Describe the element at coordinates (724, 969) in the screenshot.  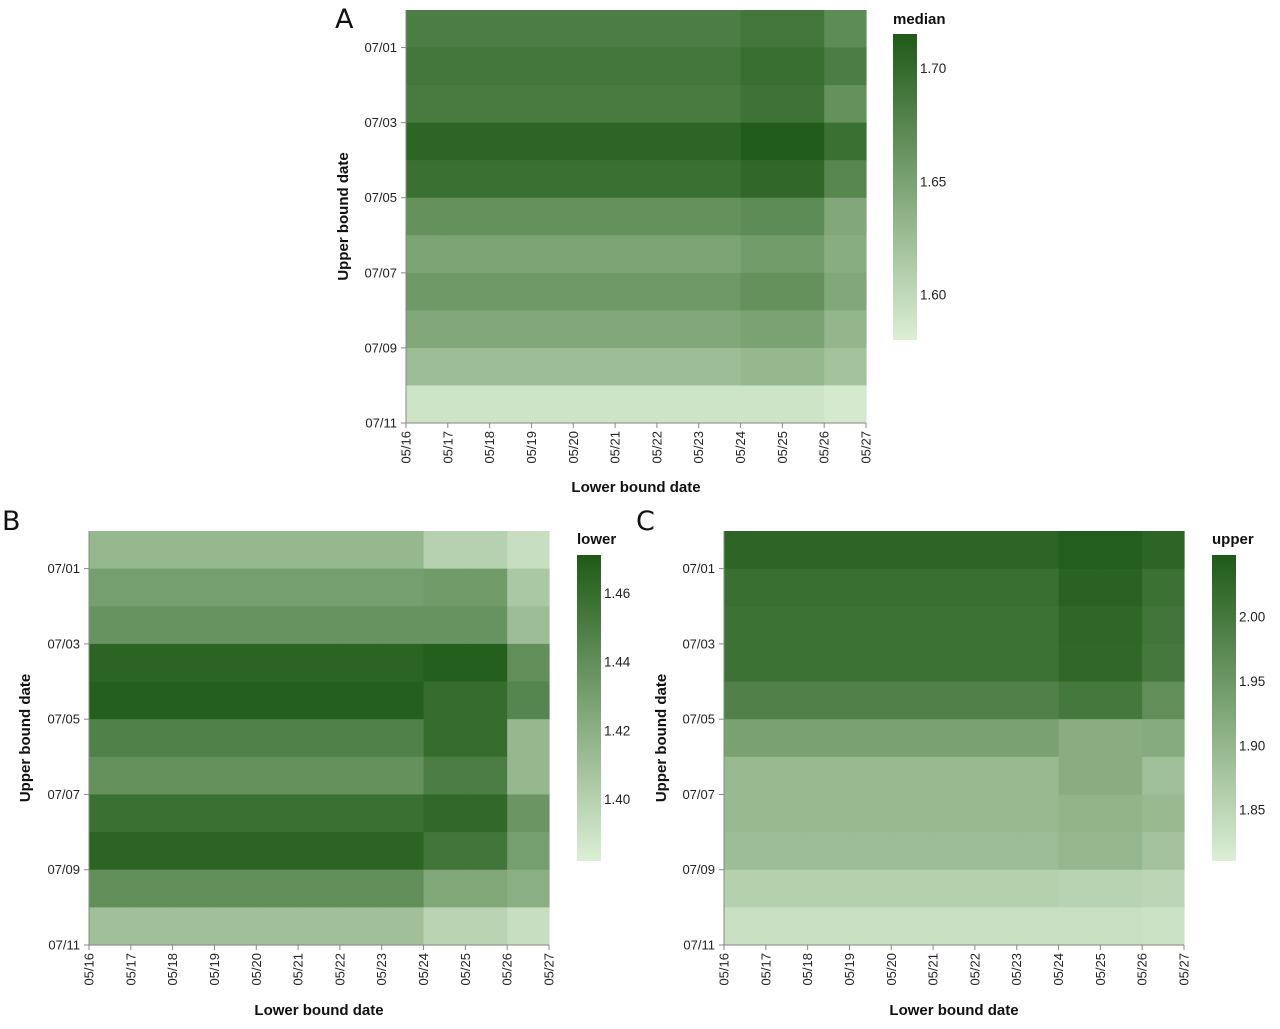
I see `x-tick-label: 05/16` at that location.